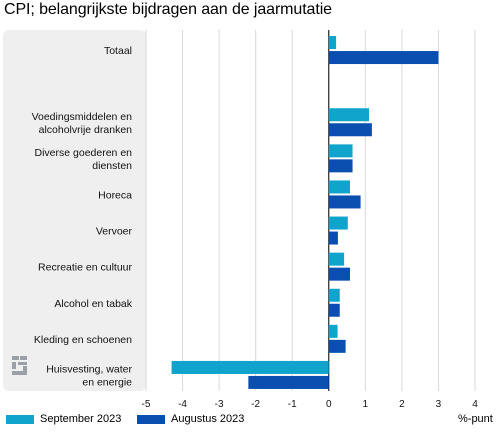  I want to click on category-label: Vervoer, so click(114, 232).